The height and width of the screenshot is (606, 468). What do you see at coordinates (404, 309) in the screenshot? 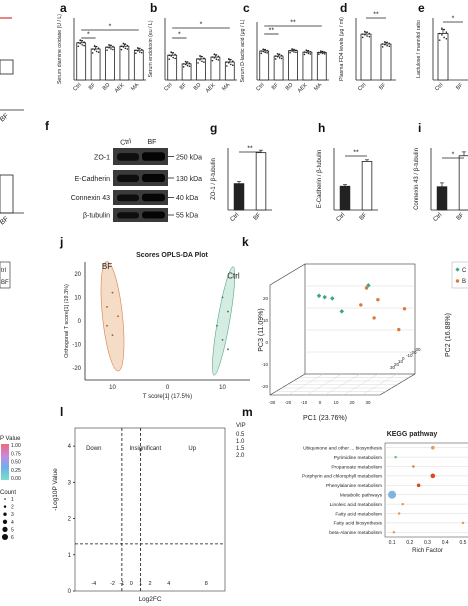
I see `pca-point-b` at bounding box center [404, 309].